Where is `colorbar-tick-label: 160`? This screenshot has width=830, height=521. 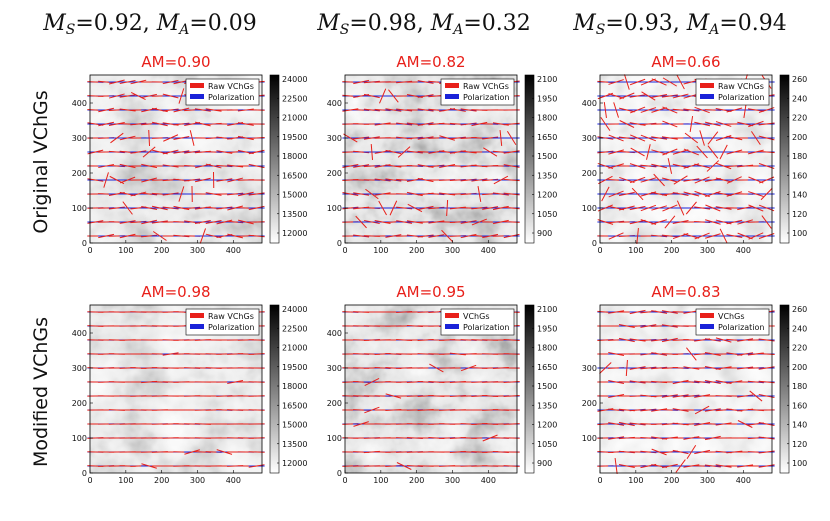
colorbar-tick-label: 160 is located at coordinates (799, 405).